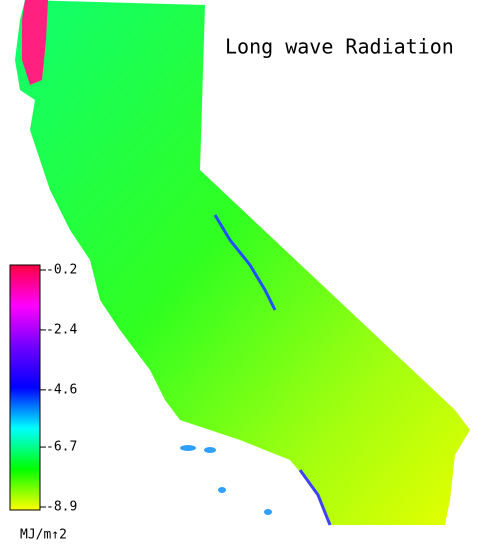 The width and height of the screenshot is (500, 550). Describe the element at coordinates (61, 389) in the screenshot. I see `tick-label: -4.6` at that location.